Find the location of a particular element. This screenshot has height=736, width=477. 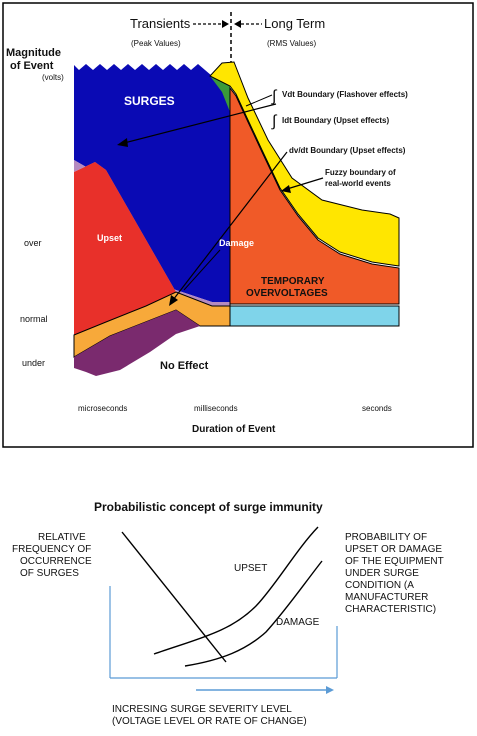

damage-curve is located at coordinates (253, 613).